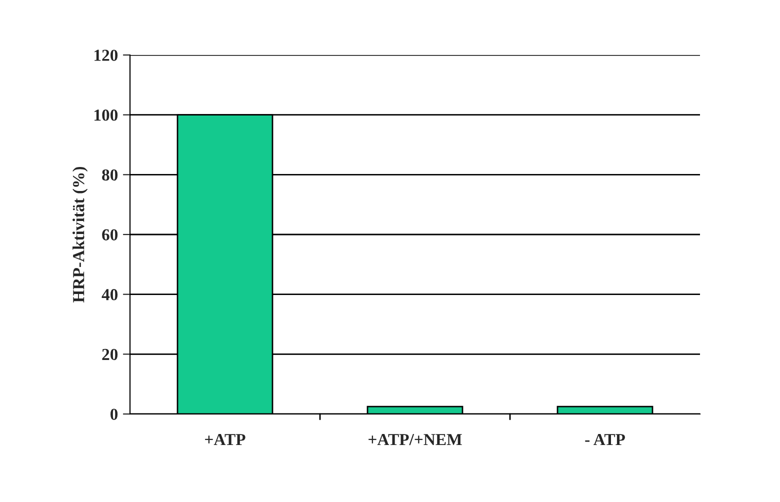 This screenshot has height=502, width=780. Describe the element at coordinates (106, 55) in the screenshot. I see `y-tick-label: 120` at that location.